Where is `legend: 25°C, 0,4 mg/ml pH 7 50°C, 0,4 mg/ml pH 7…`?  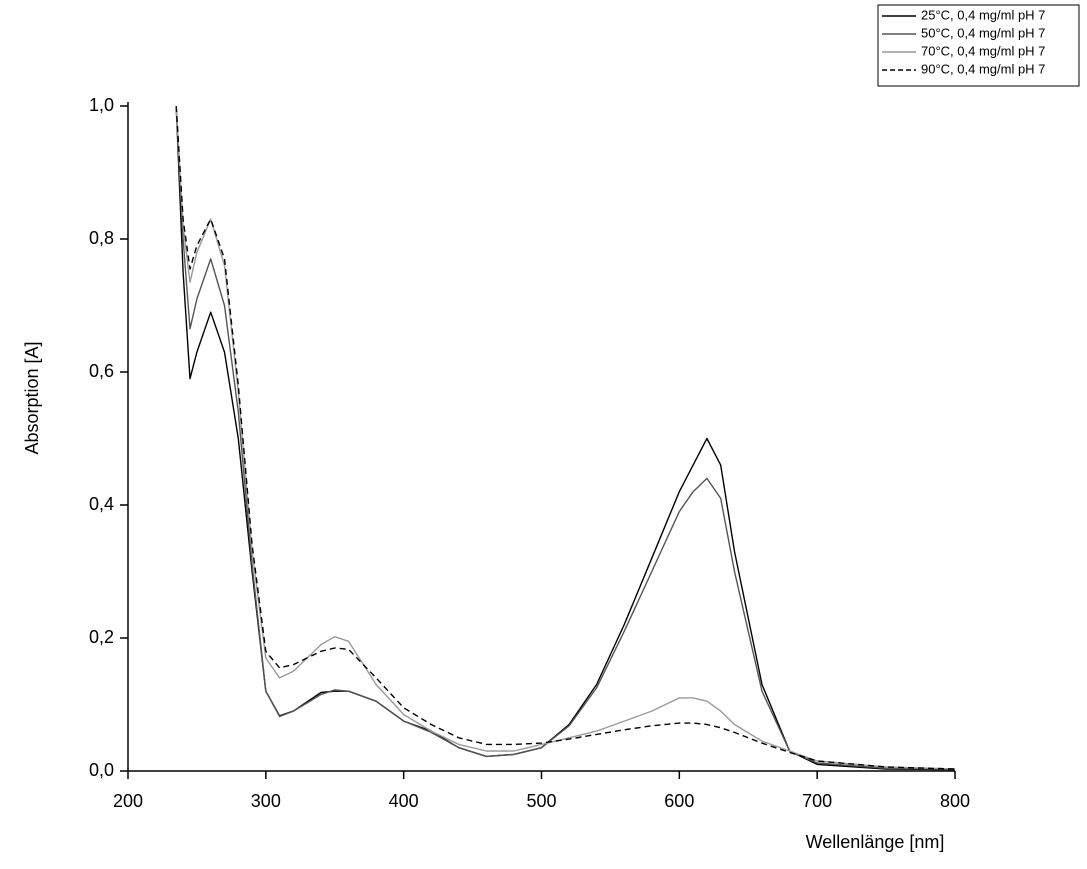
legend: 25°C, 0,4 mg/ml pH 7 50°C, 0,4 mg/ml pH 7… is located at coordinates (978, 45).